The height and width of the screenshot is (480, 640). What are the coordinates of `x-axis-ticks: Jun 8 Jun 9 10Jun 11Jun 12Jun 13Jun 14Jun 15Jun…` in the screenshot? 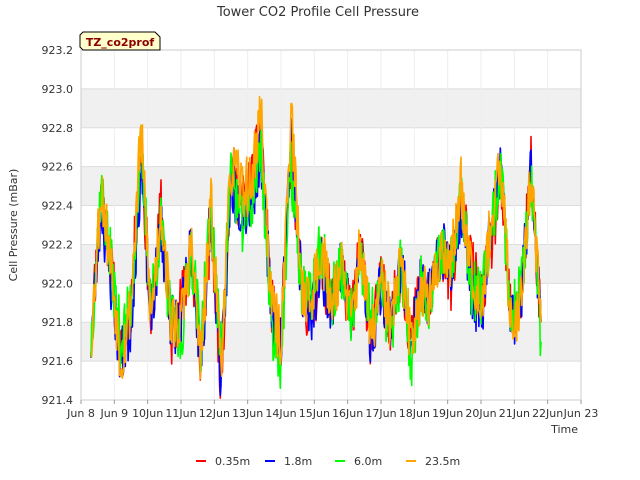 It's located at (332, 410).